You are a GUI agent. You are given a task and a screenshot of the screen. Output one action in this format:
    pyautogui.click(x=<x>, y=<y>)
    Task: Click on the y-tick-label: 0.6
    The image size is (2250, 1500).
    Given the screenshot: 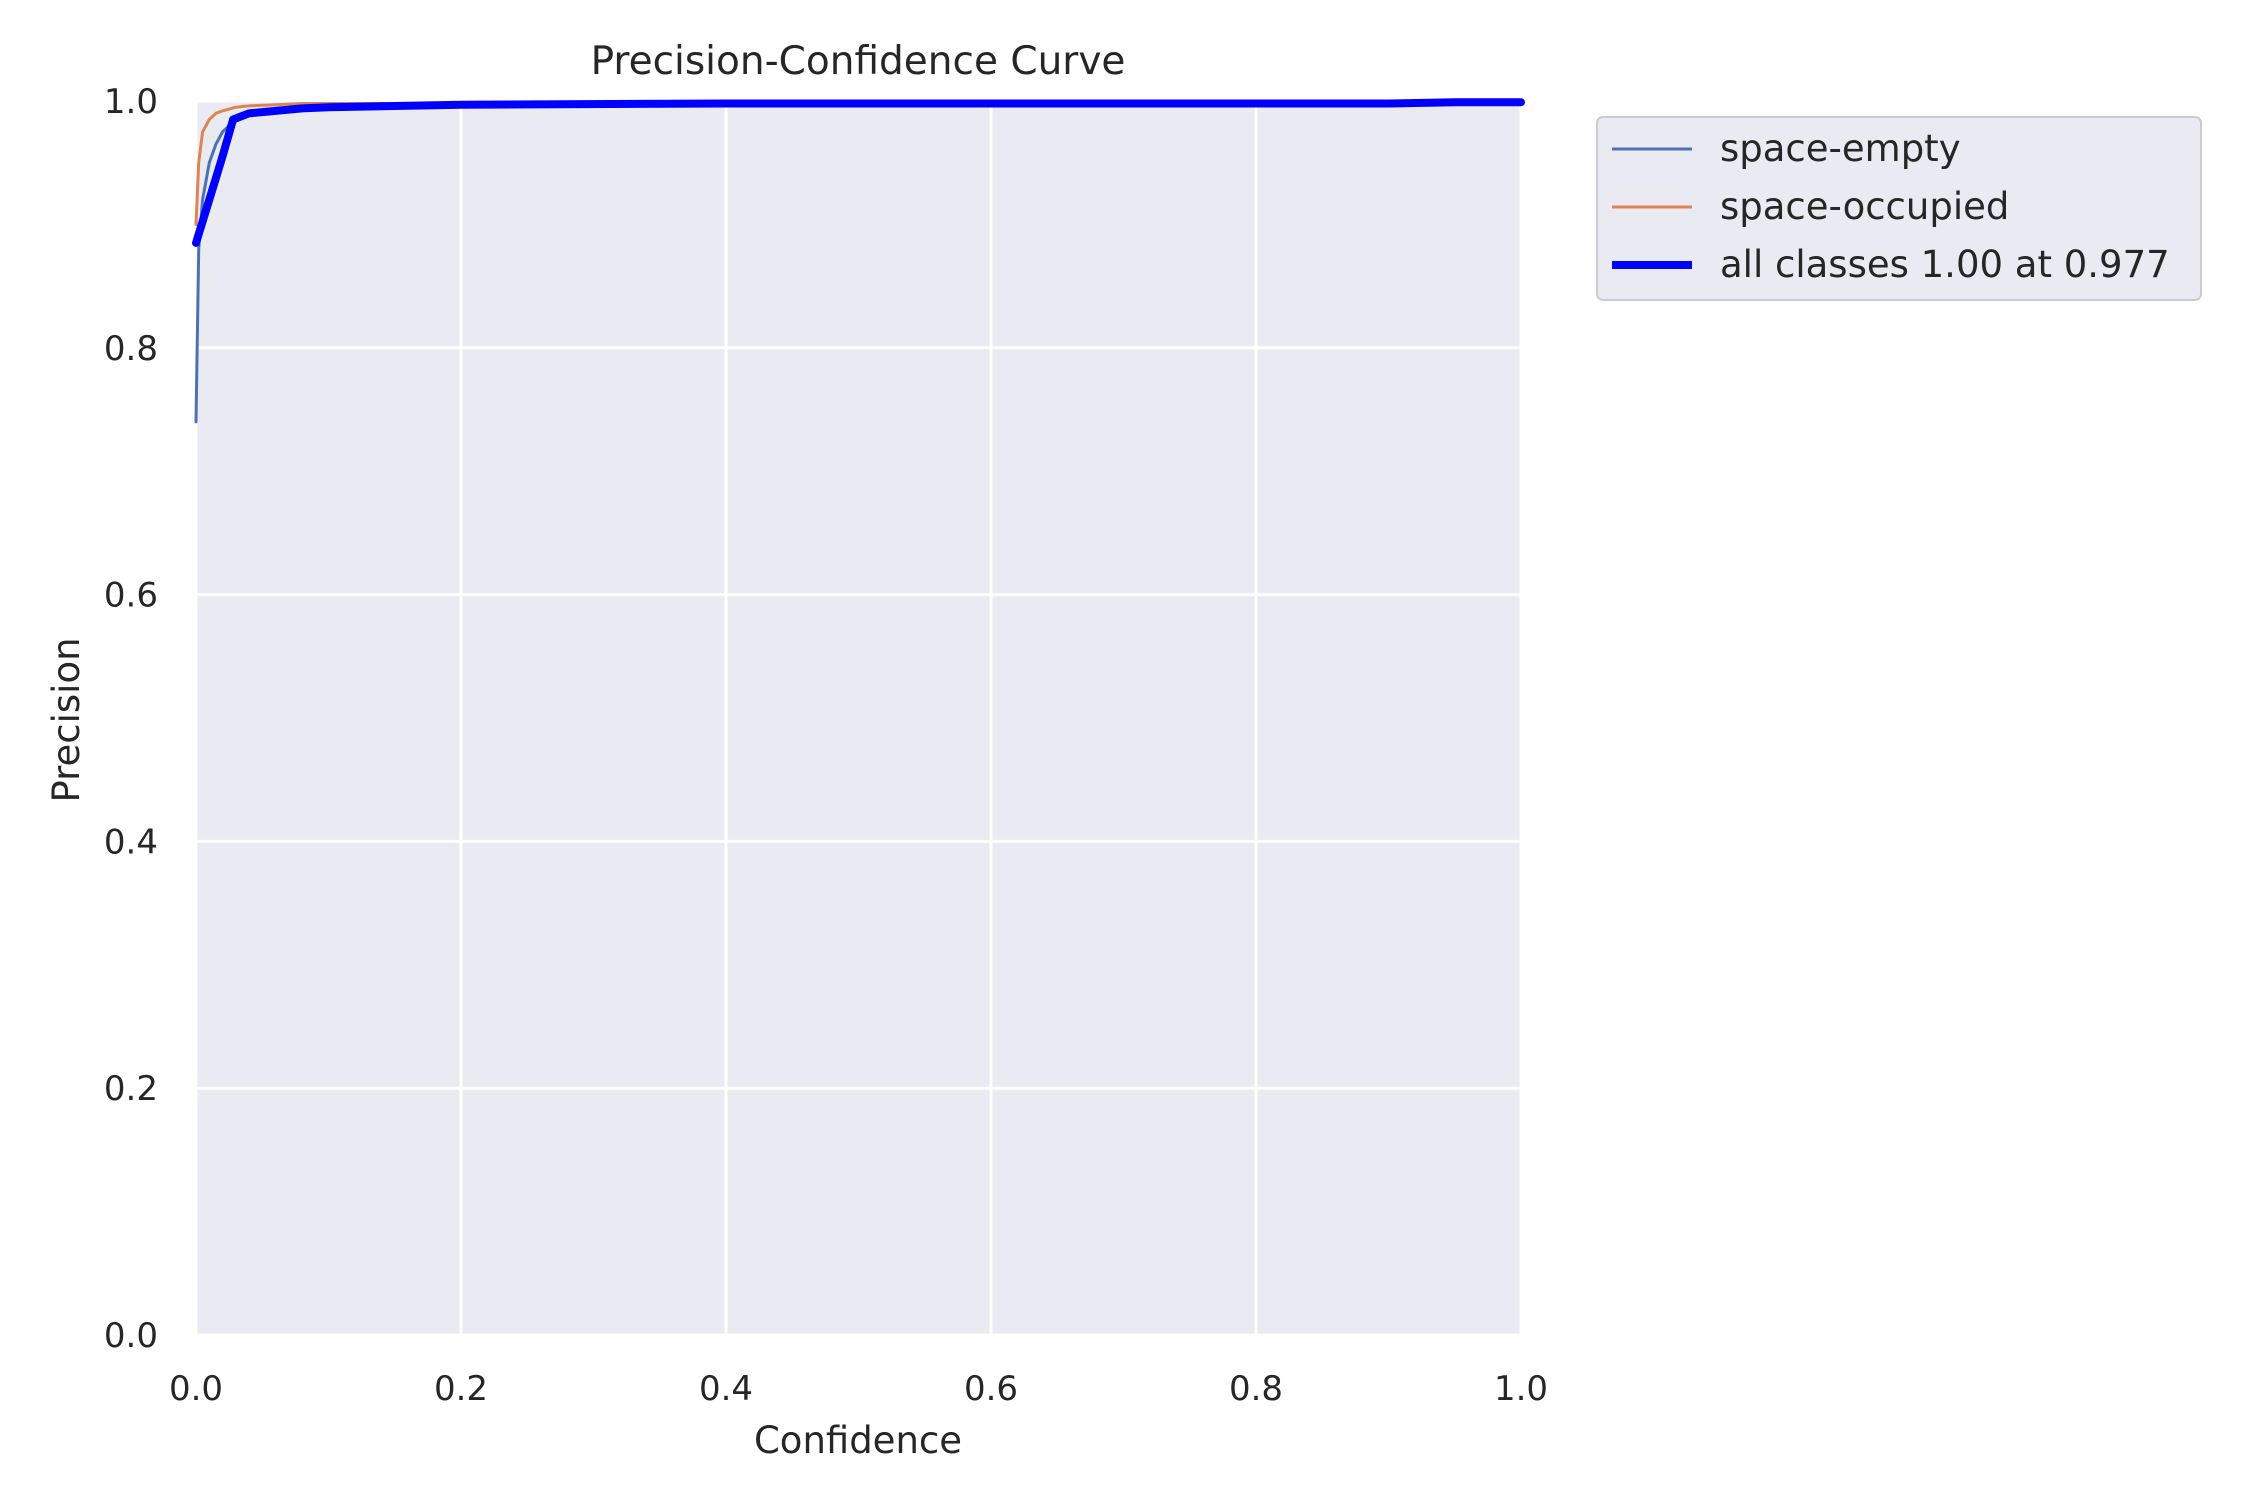 What is the action you would take?
    pyautogui.click(x=131, y=596)
    